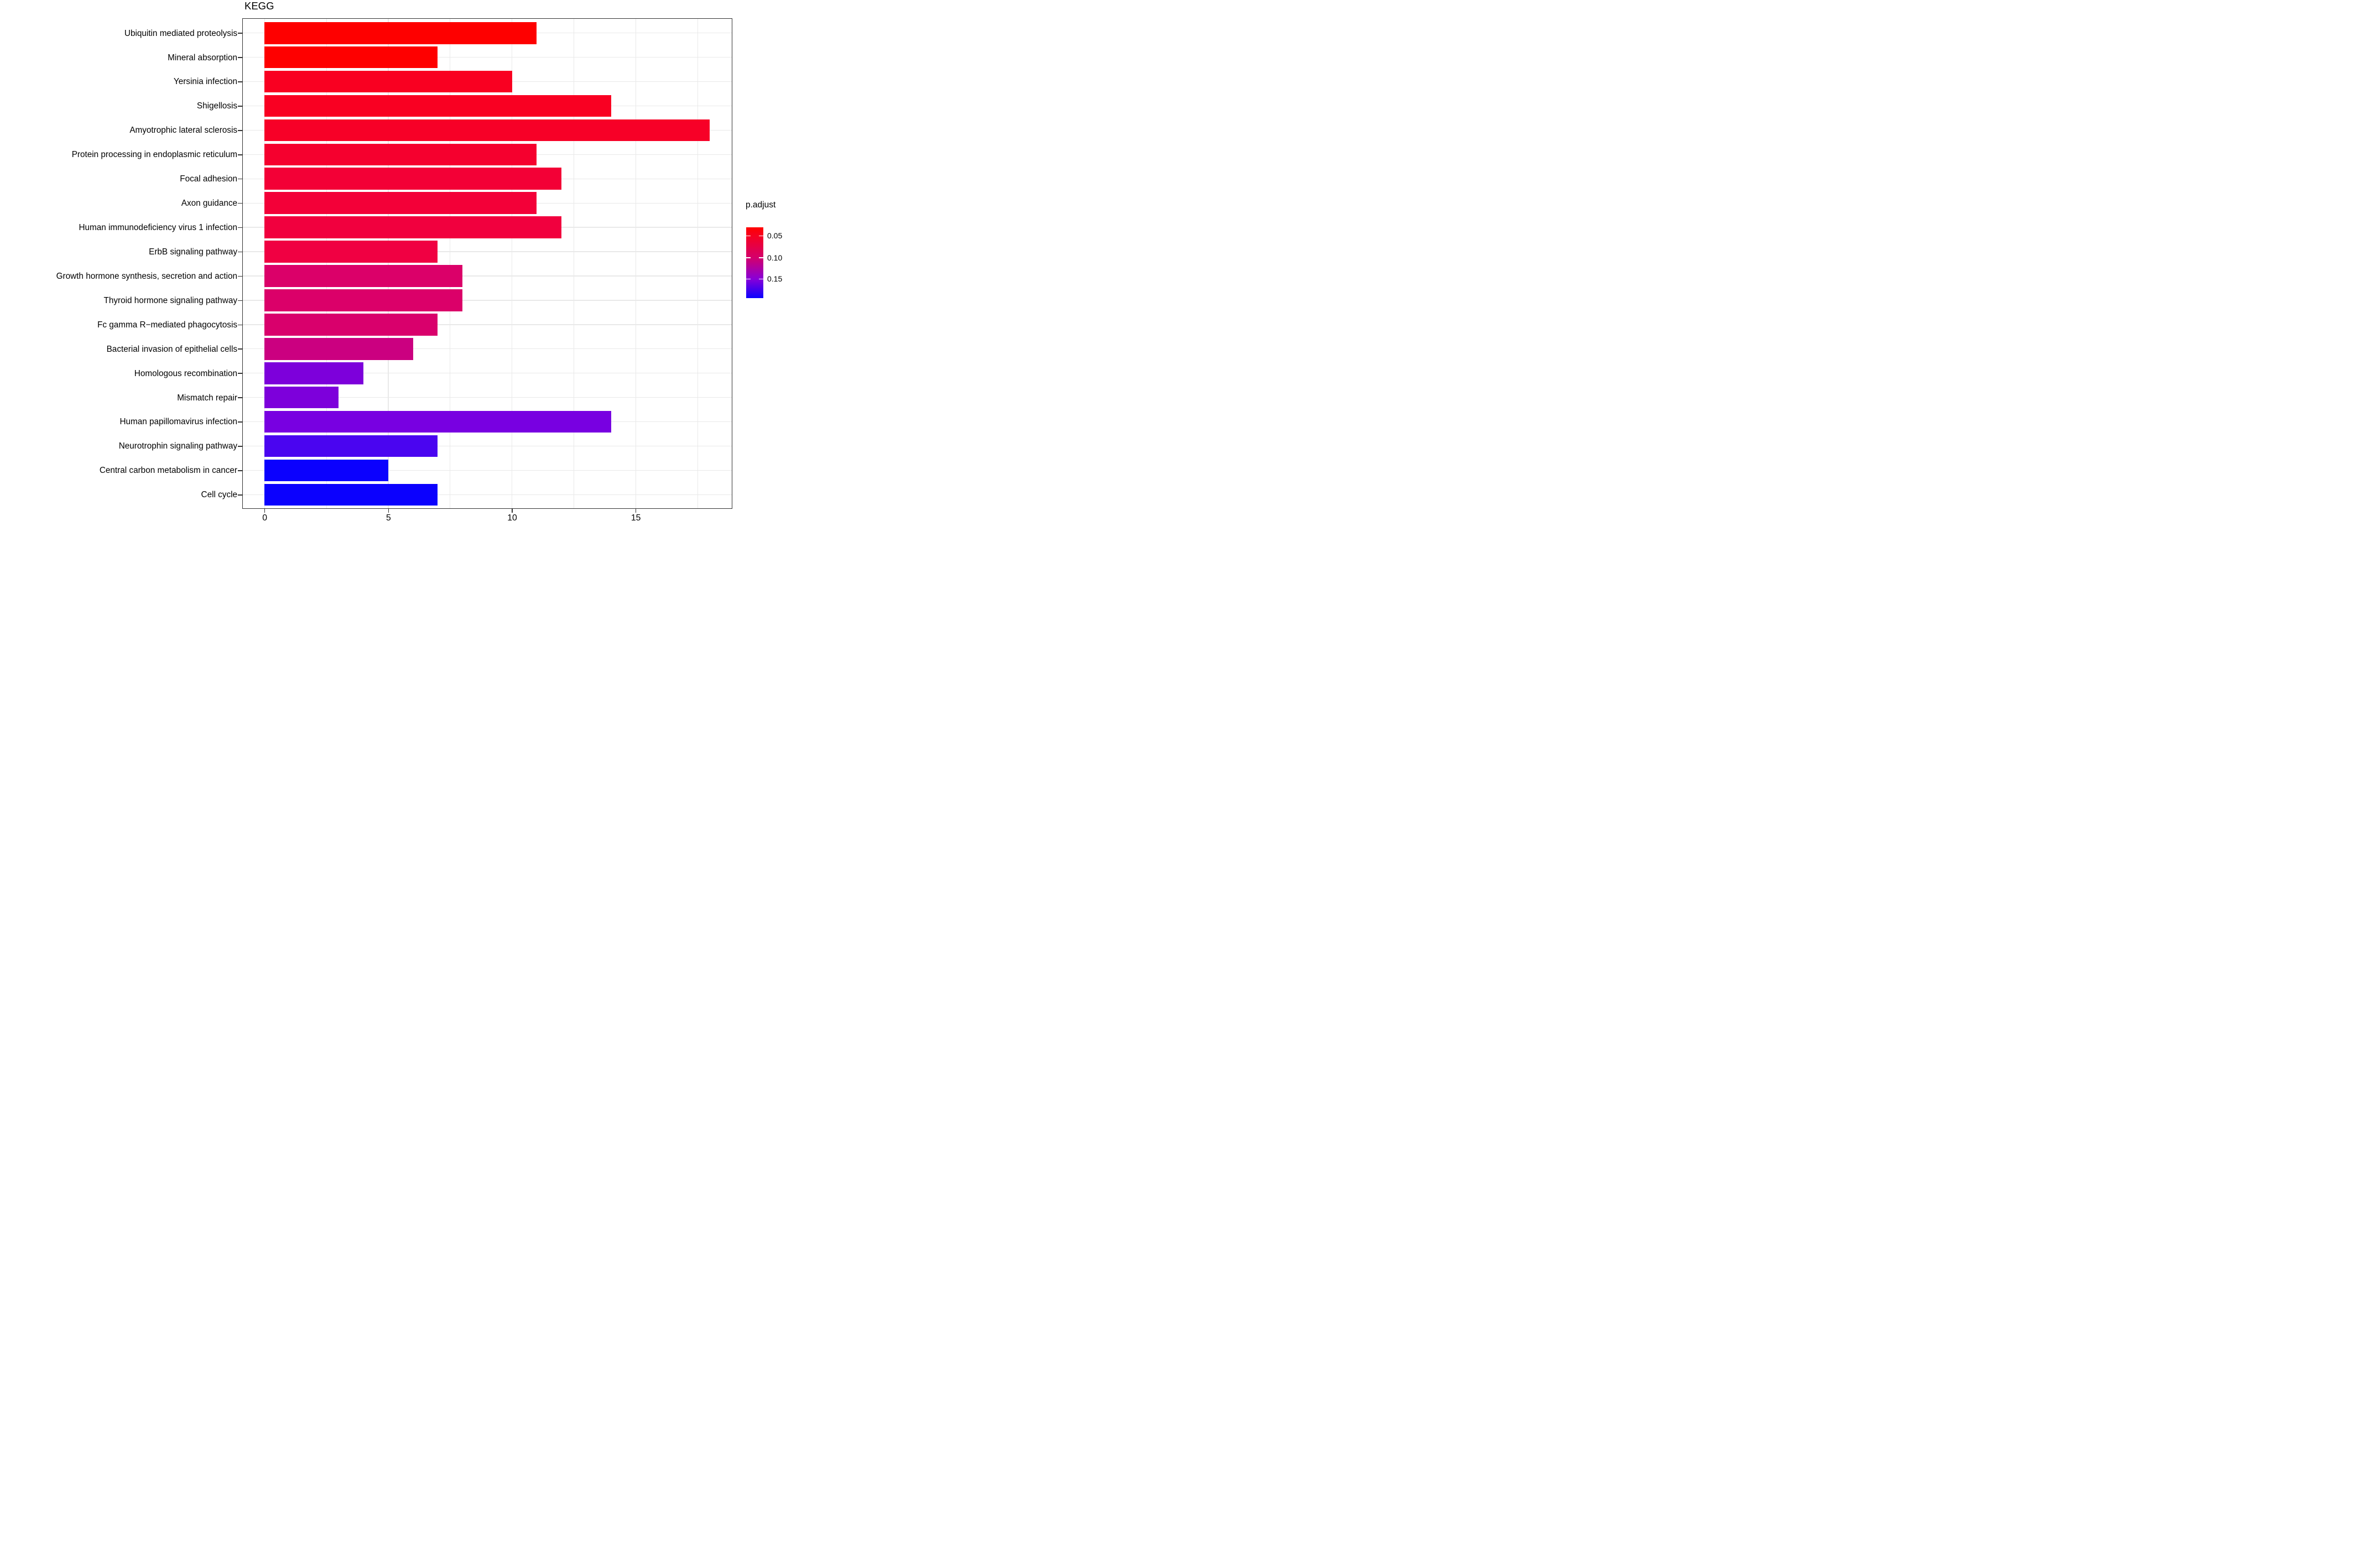 The image size is (2353, 1568). I want to click on x-axis-label: 0, so click(265, 518).